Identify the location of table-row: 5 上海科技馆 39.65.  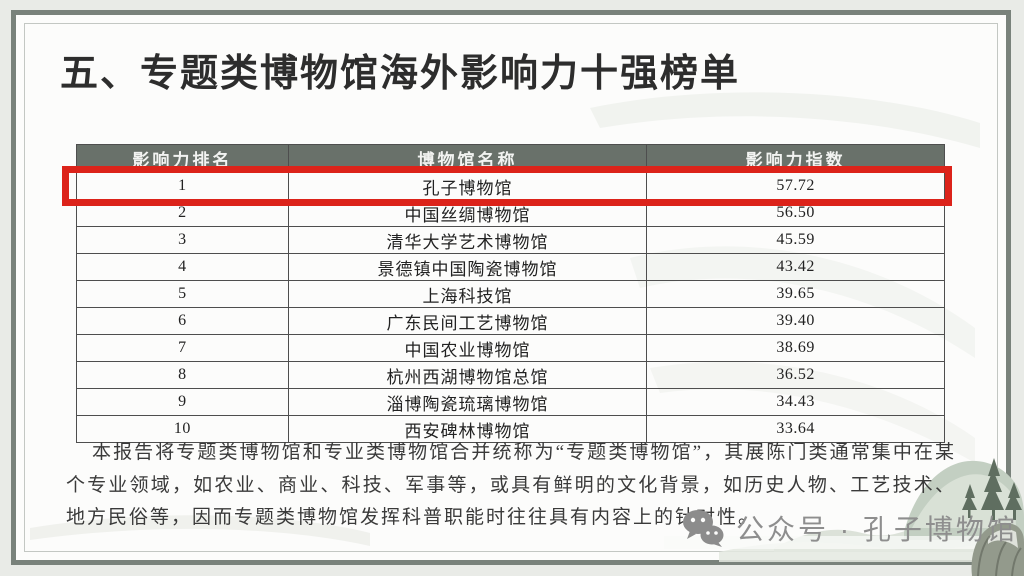
(510, 294).